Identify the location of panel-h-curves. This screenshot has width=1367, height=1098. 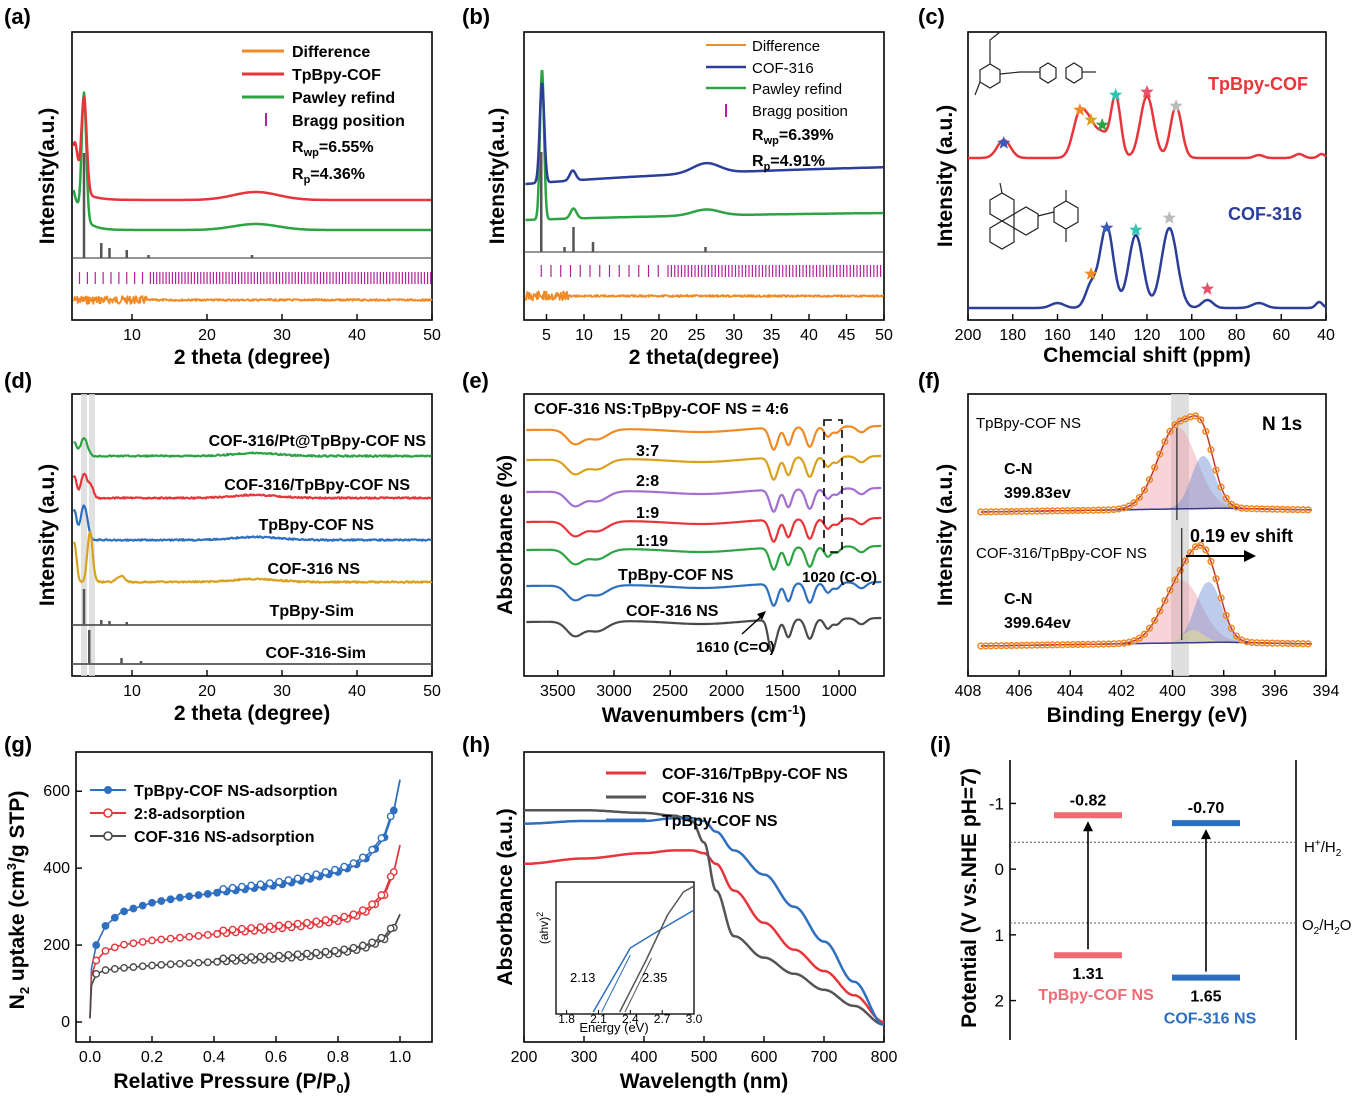
(704, 917).